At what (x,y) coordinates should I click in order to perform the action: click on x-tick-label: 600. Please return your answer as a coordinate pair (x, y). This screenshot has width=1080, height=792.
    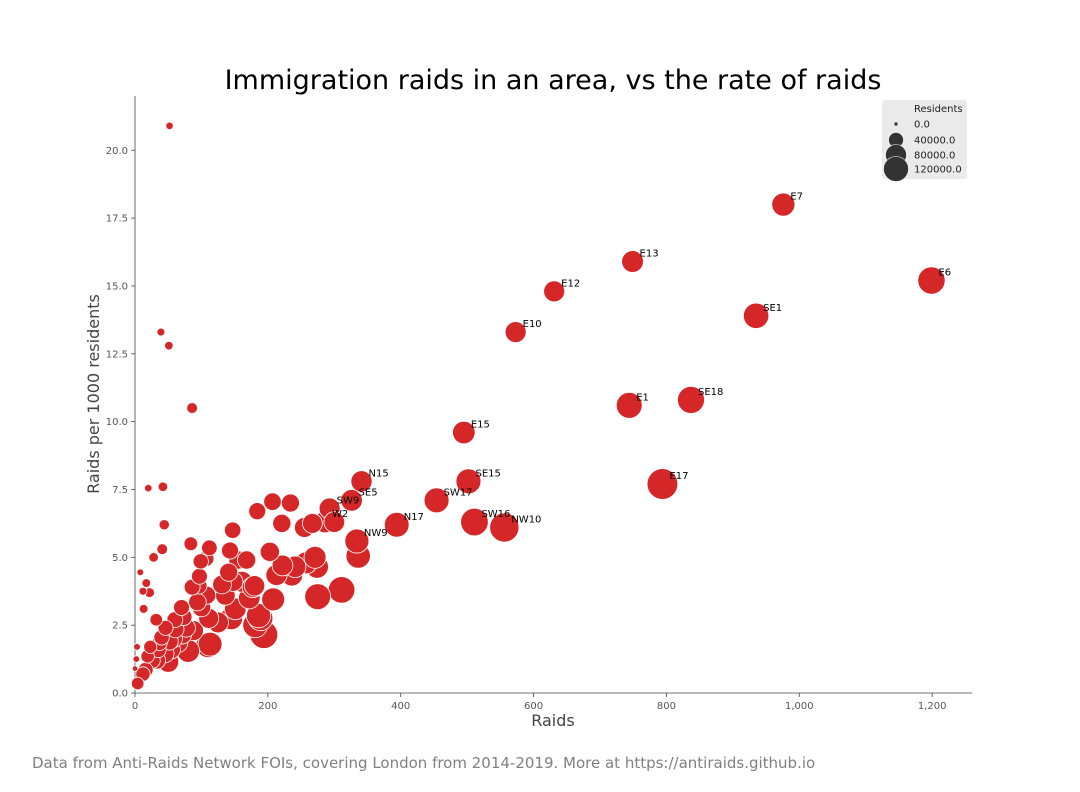
    Looking at the image, I should click on (533, 706).